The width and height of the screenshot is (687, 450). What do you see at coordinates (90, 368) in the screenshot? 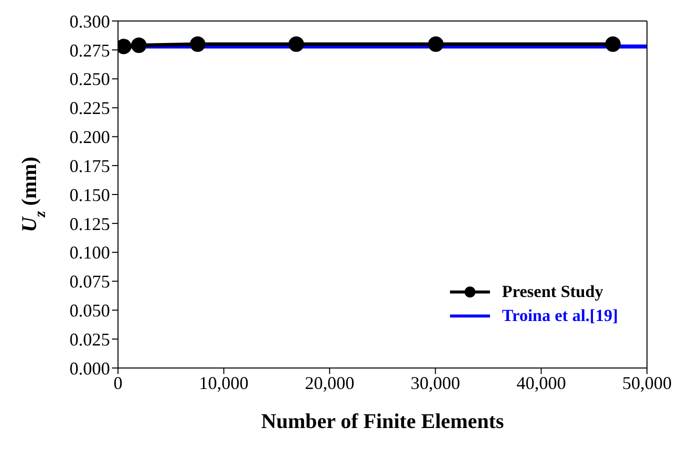
I see `y-tick-label: 0.000` at bounding box center [90, 368].